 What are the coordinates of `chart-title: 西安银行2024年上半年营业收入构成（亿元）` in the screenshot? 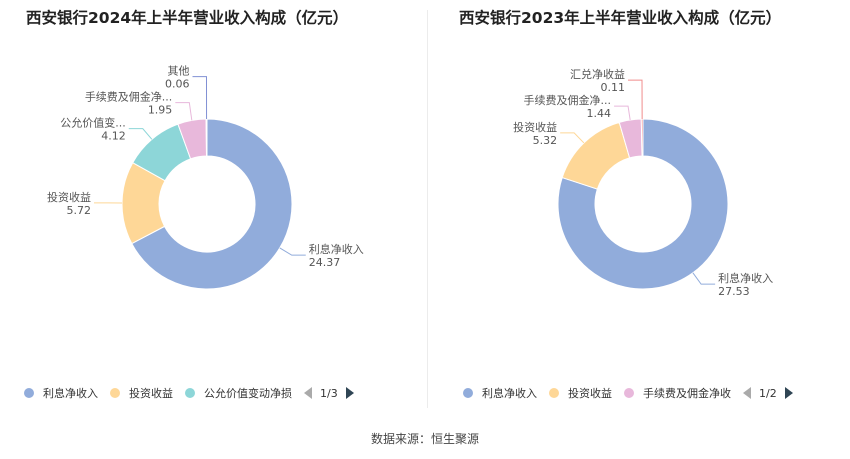 It's located at (187, 18).